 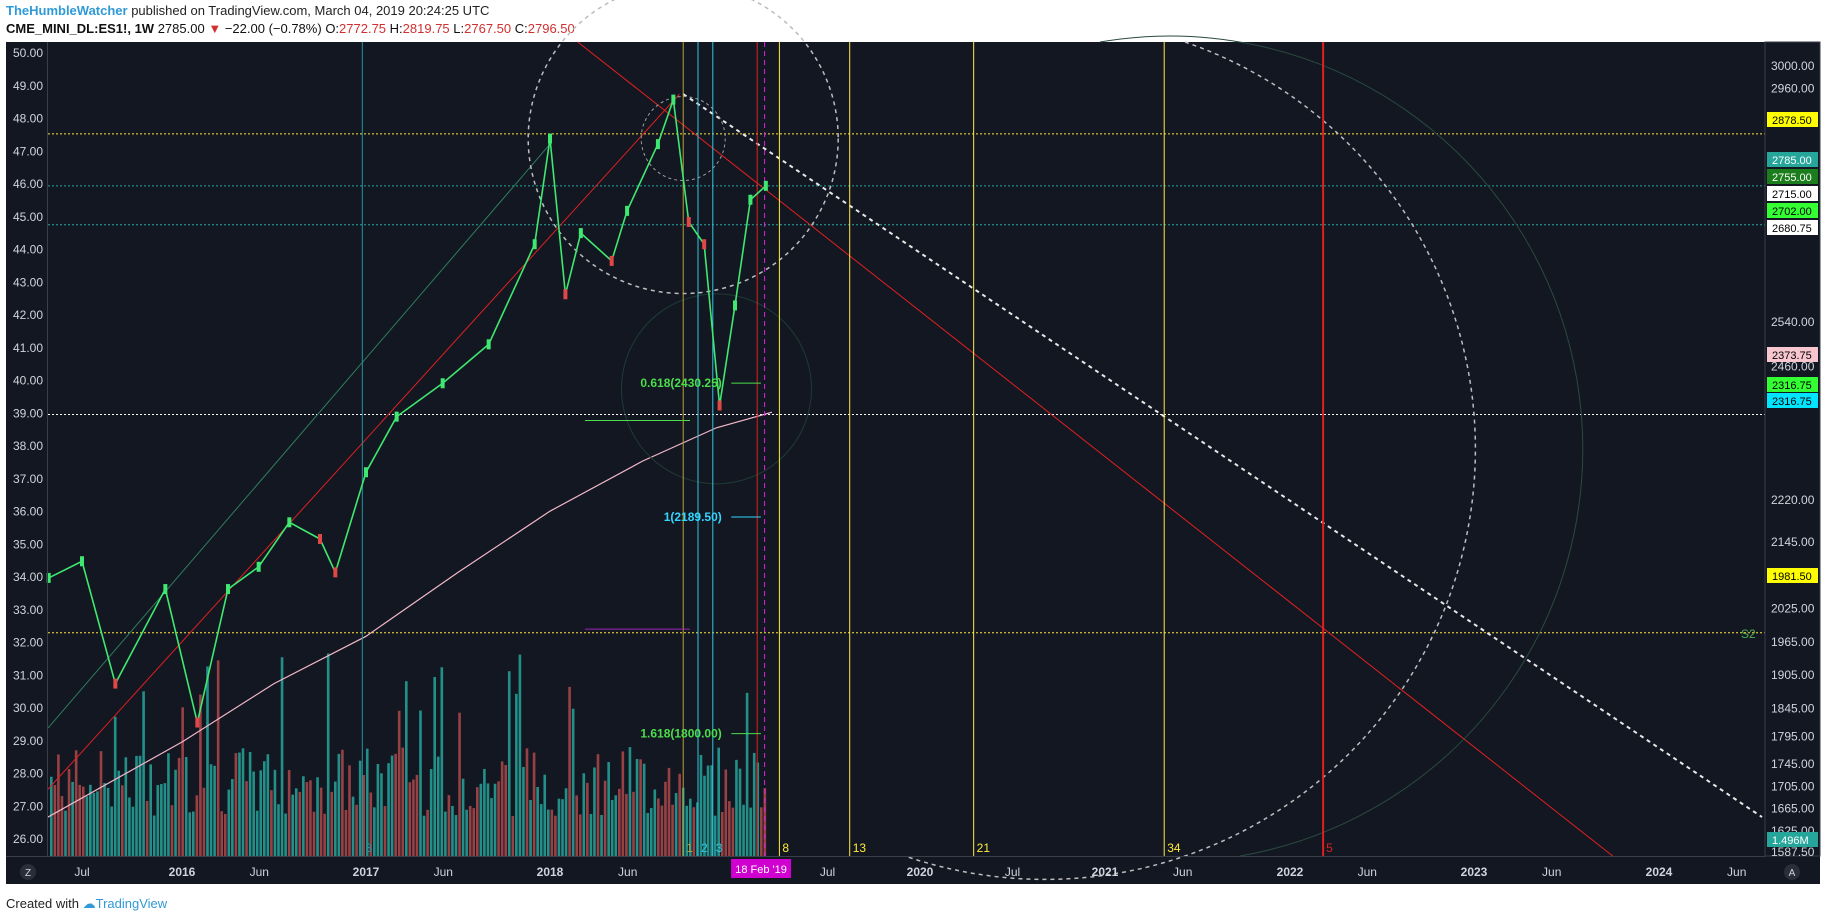 What do you see at coordinates (1793, 609) in the screenshot?
I see `right-tick-label: 2025.00` at bounding box center [1793, 609].